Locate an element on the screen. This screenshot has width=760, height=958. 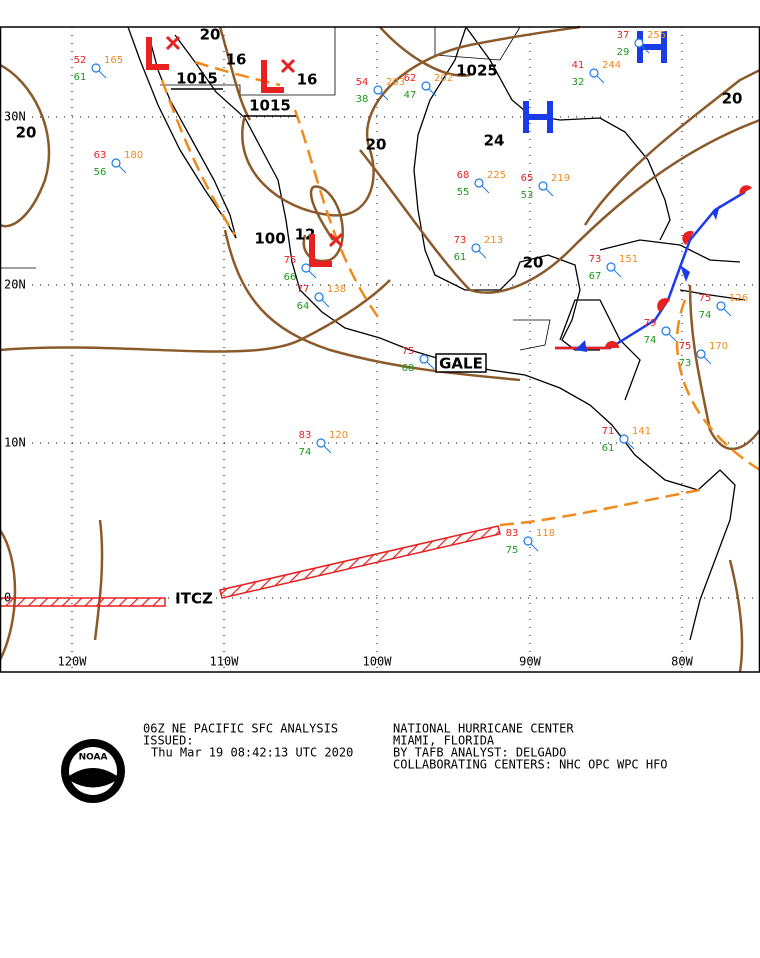
station: 75 126 74 is located at coordinates (723, 307).